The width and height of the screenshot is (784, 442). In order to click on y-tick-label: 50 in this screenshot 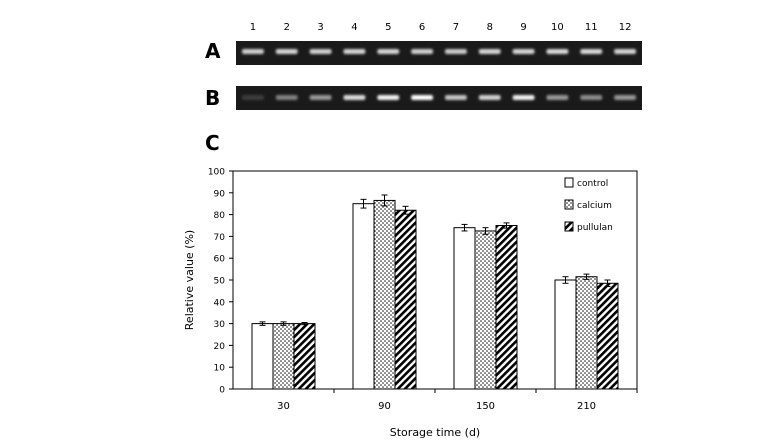, I will do `click(220, 282)`.